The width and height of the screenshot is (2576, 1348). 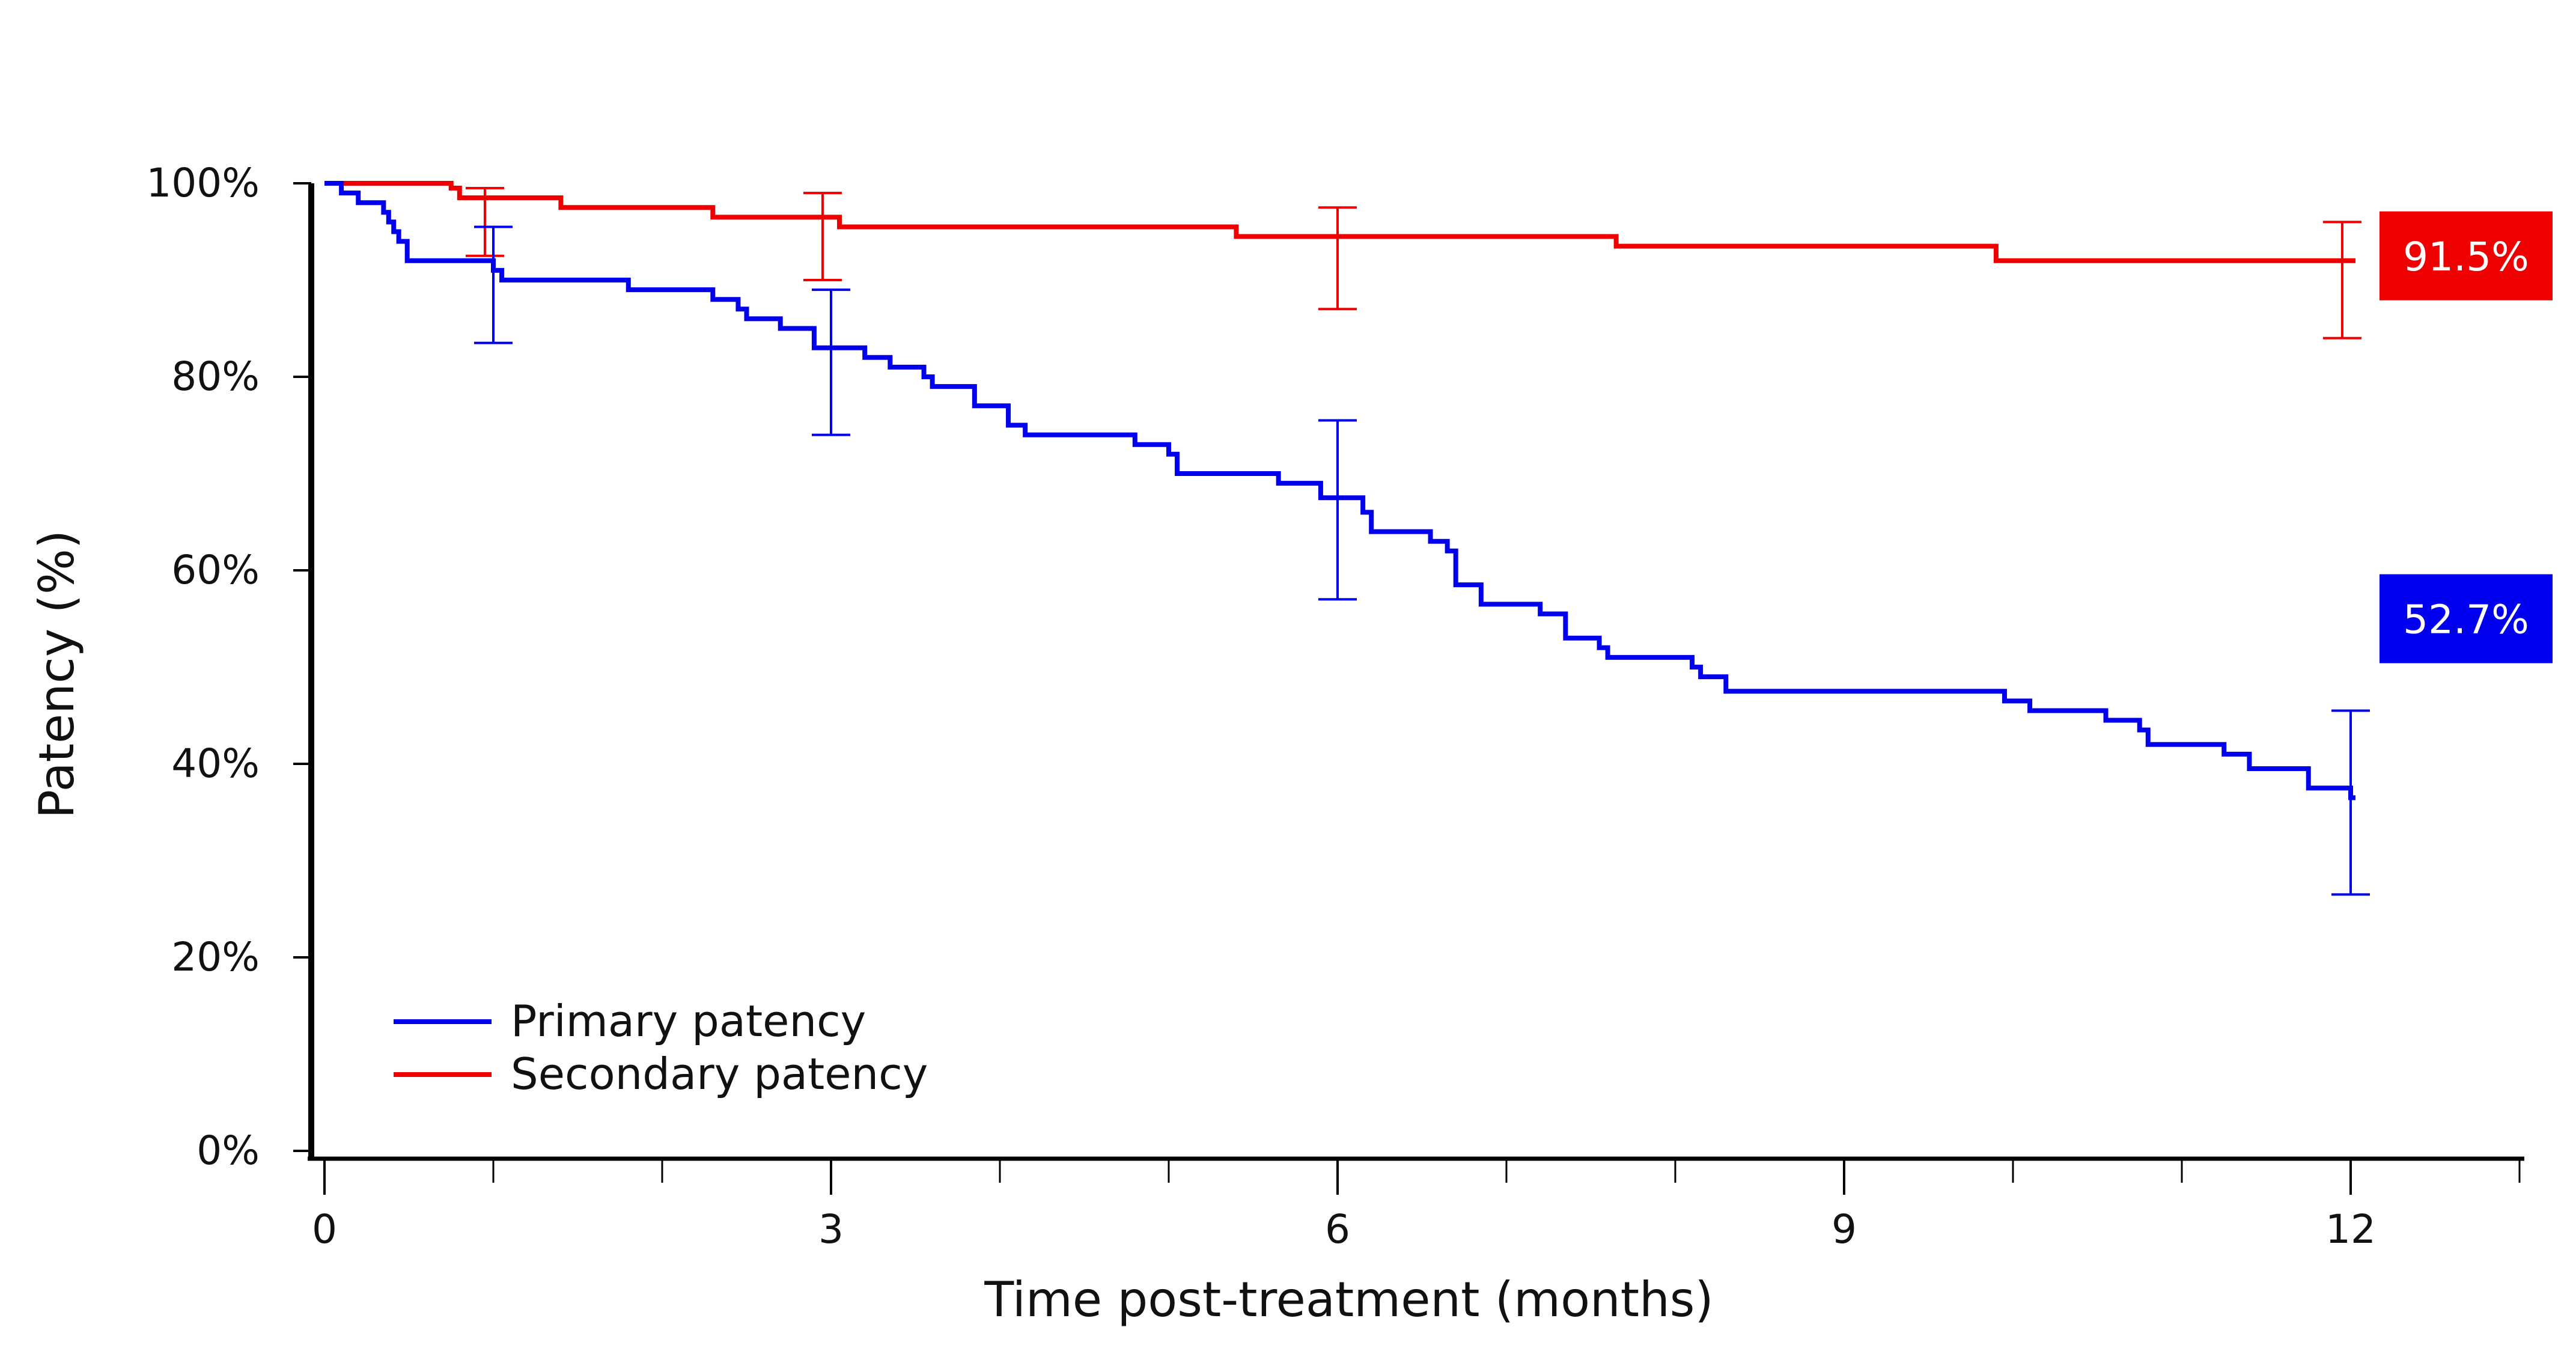 I want to click on end-label-text: 91.5%, so click(x=2466, y=257).